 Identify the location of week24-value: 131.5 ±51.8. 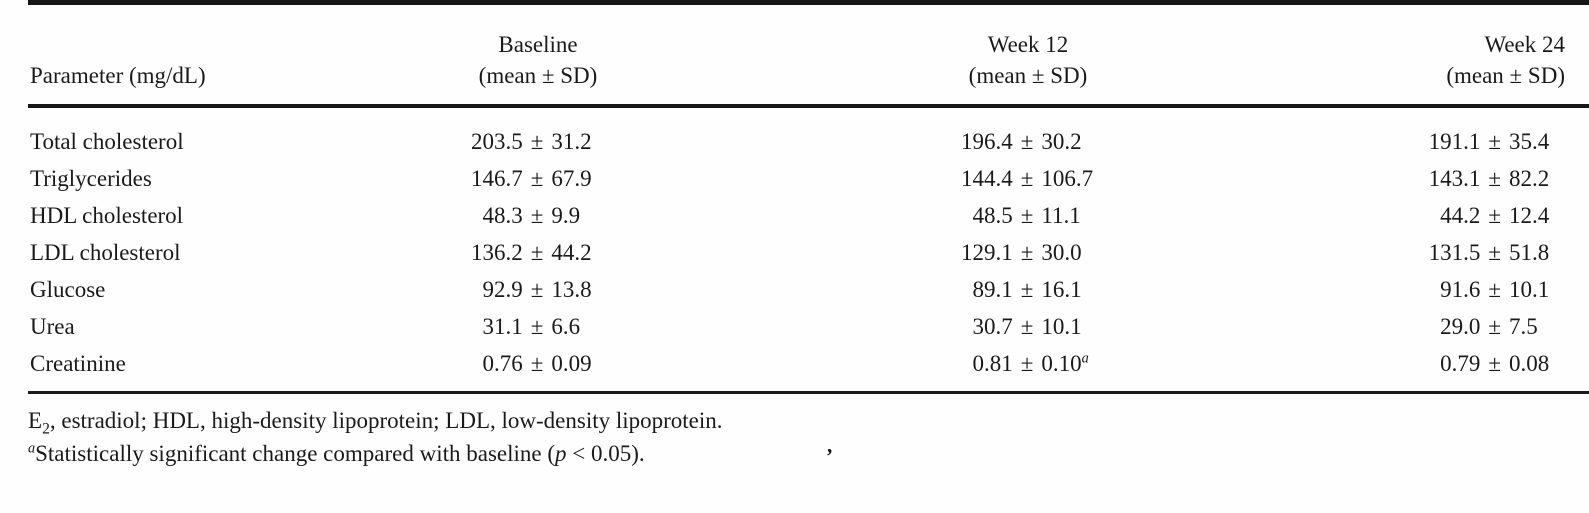
(1488, 252).